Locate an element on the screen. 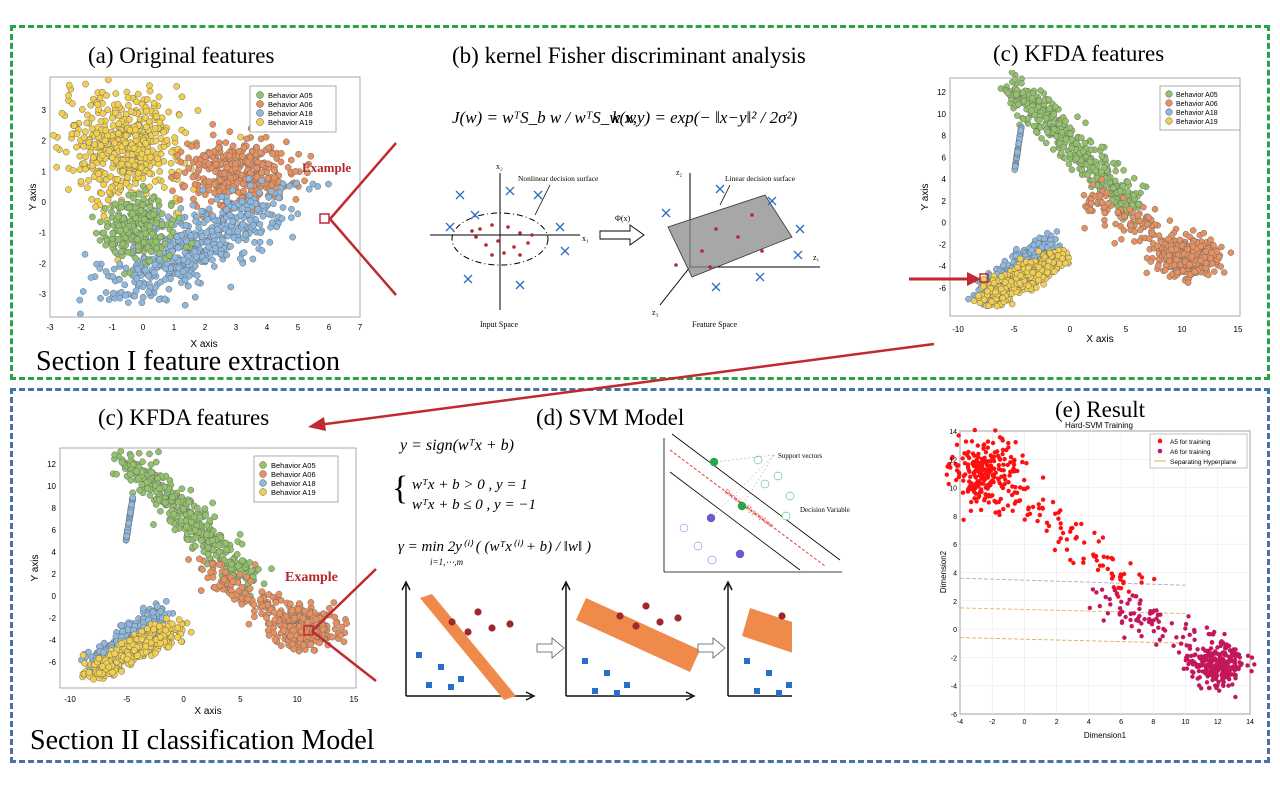  panel-a-example-box is located at coordinates (324, 218).